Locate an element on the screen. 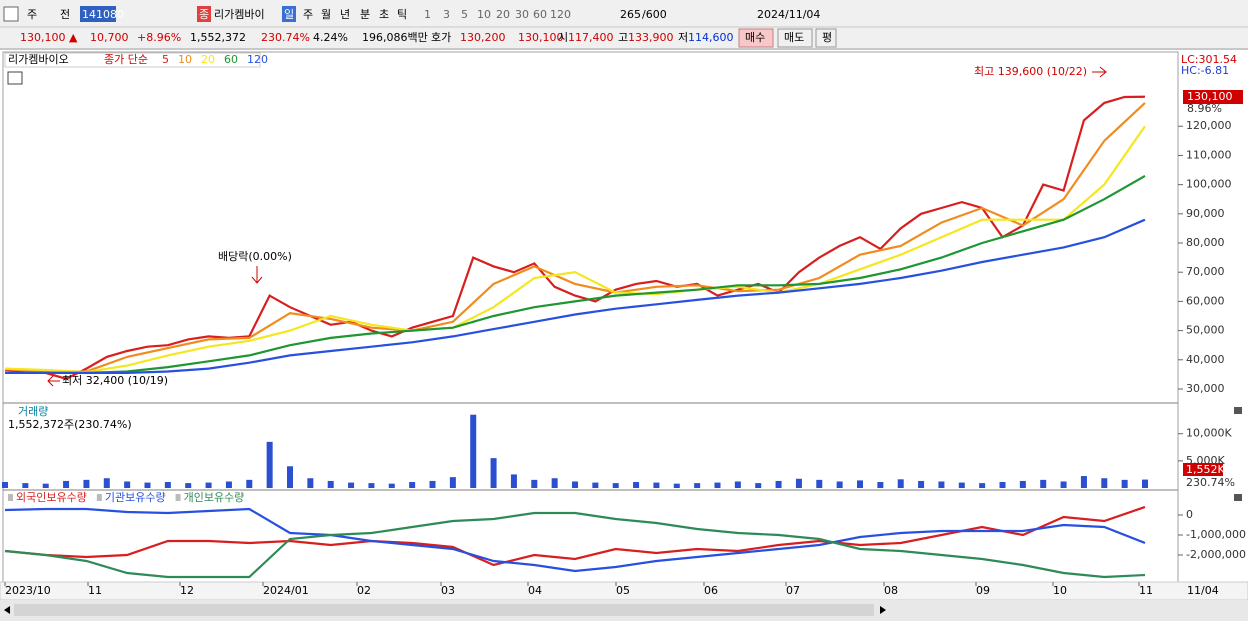 This screenshot has height=621, width=1248. legend-bg is located at coordinates (132, 60).